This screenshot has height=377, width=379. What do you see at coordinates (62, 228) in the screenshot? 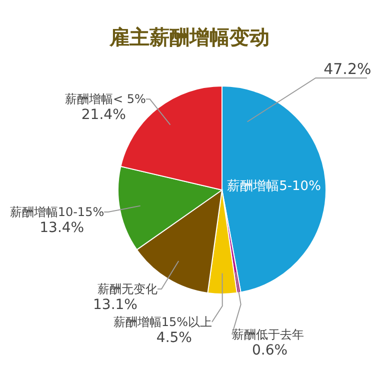
I see `data-label: 13.4%` at bounding box center [62, 228].